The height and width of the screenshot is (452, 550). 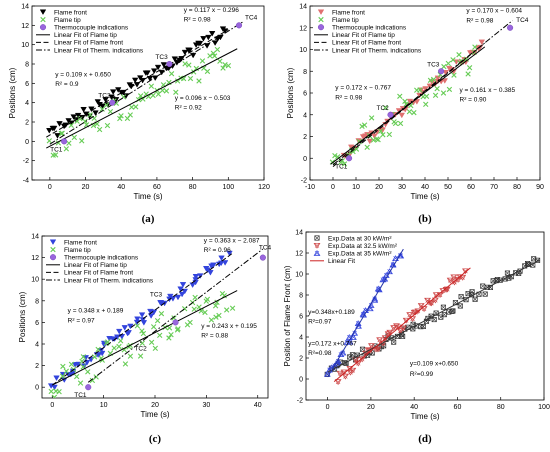 I want to click on y-tick-label: 12, so click(x=25, y=26).